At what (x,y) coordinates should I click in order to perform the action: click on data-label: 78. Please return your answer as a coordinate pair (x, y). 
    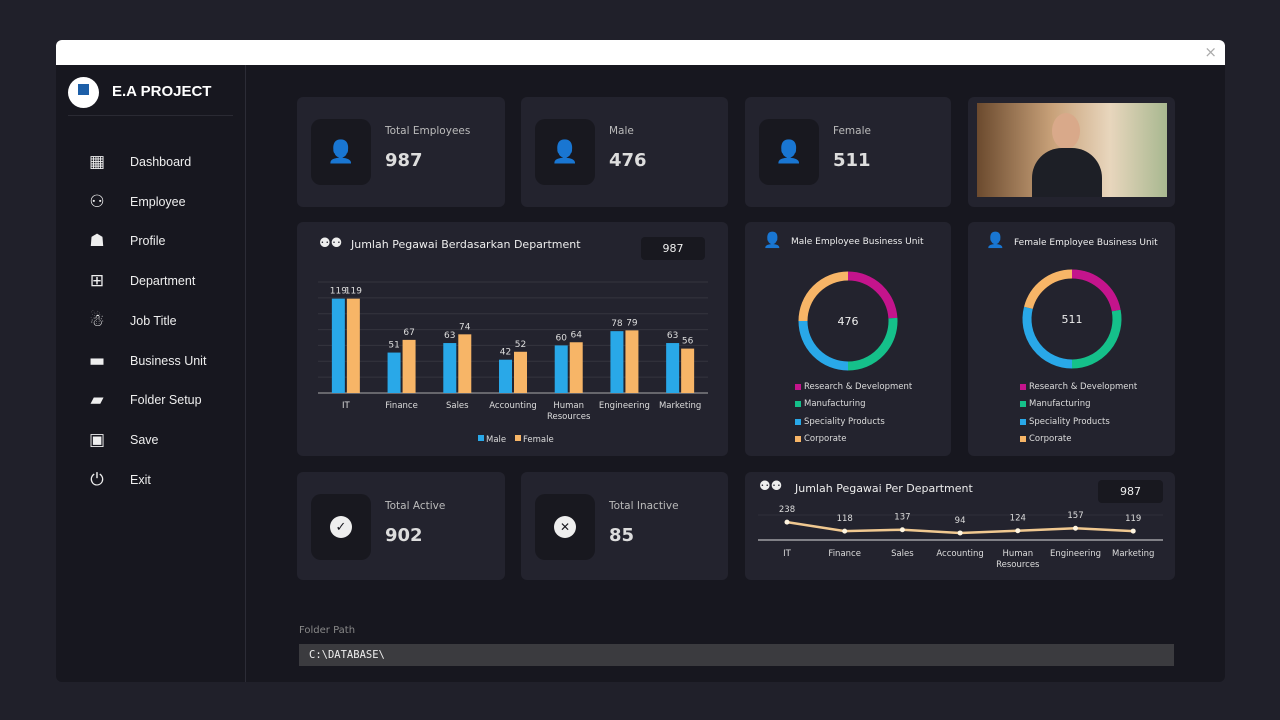
    Looking at the image, I should click on (617, 324).